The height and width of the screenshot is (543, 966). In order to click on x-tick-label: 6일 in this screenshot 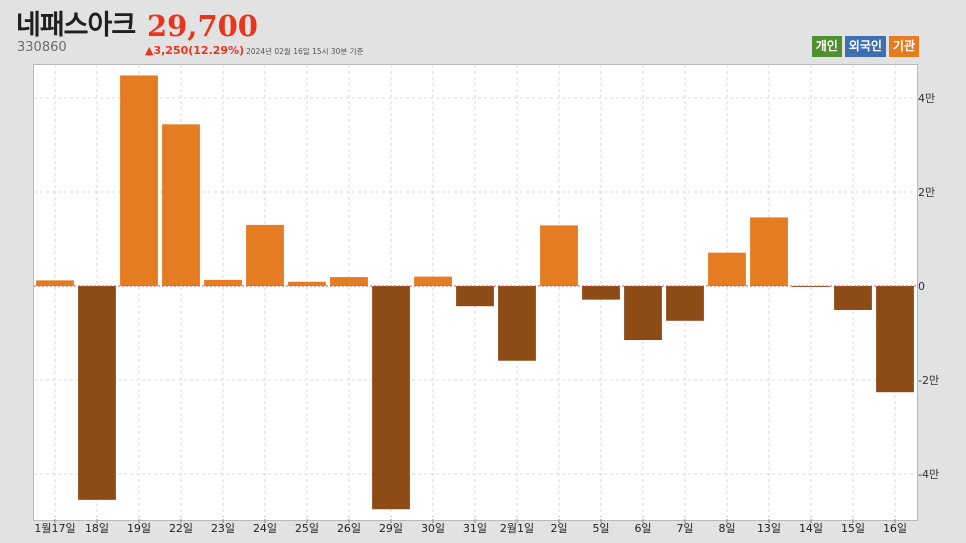, I will do `click(642, 528)`.